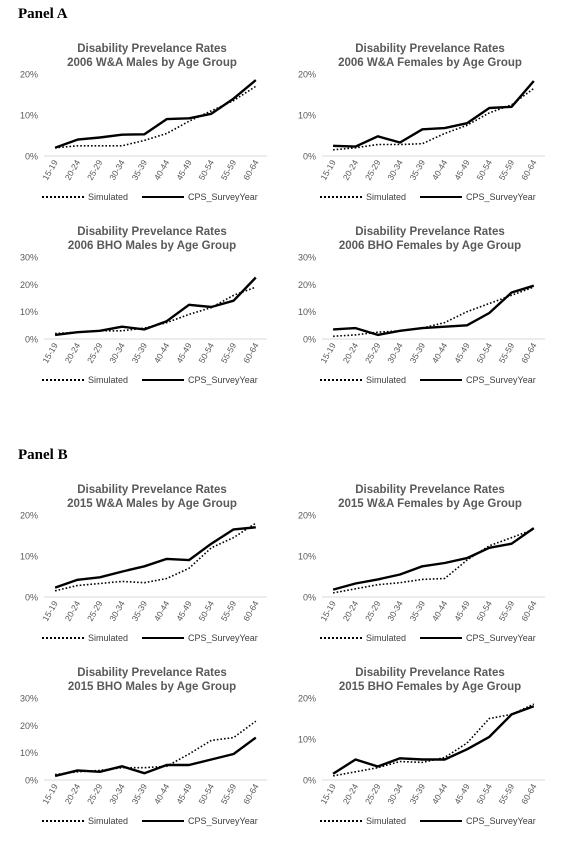 This screenshot has height=850, width=579. Describe the element at coordinates (430, 246) in the screenshot. I see `chart-title-line2: 2006 BHO Females by Age Group` at that location.